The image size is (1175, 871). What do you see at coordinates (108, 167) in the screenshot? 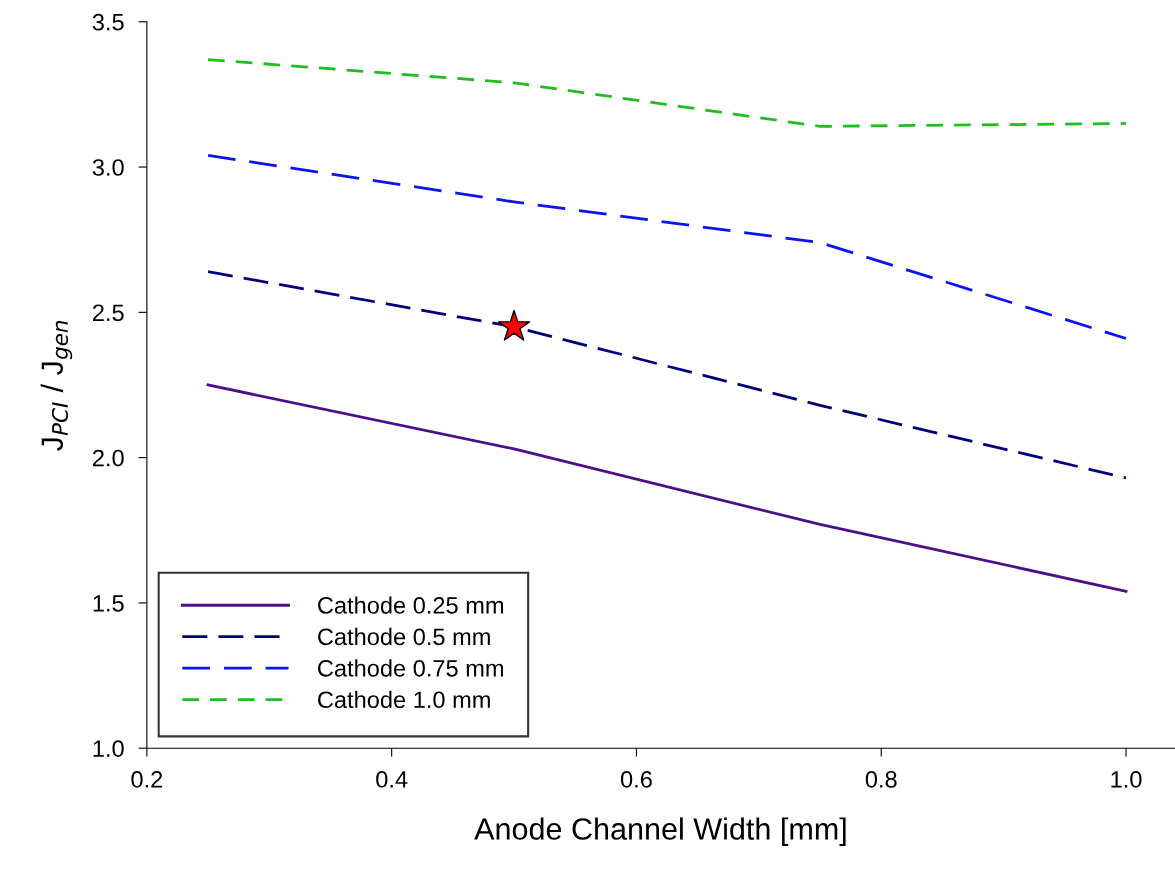
I see `y-tick-label: 3.0` at bounding box center [108, 167].